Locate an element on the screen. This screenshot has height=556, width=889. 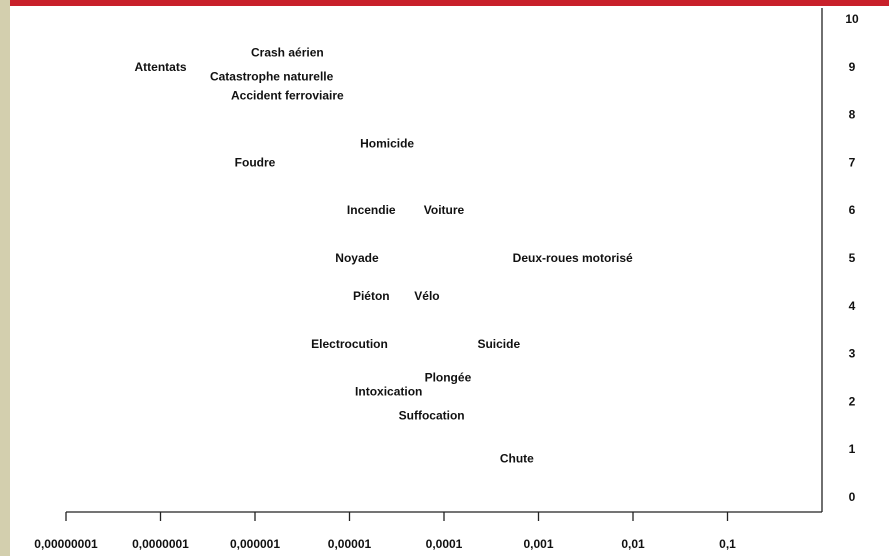
point-label: Piéton is located at coordinates (371, 296).